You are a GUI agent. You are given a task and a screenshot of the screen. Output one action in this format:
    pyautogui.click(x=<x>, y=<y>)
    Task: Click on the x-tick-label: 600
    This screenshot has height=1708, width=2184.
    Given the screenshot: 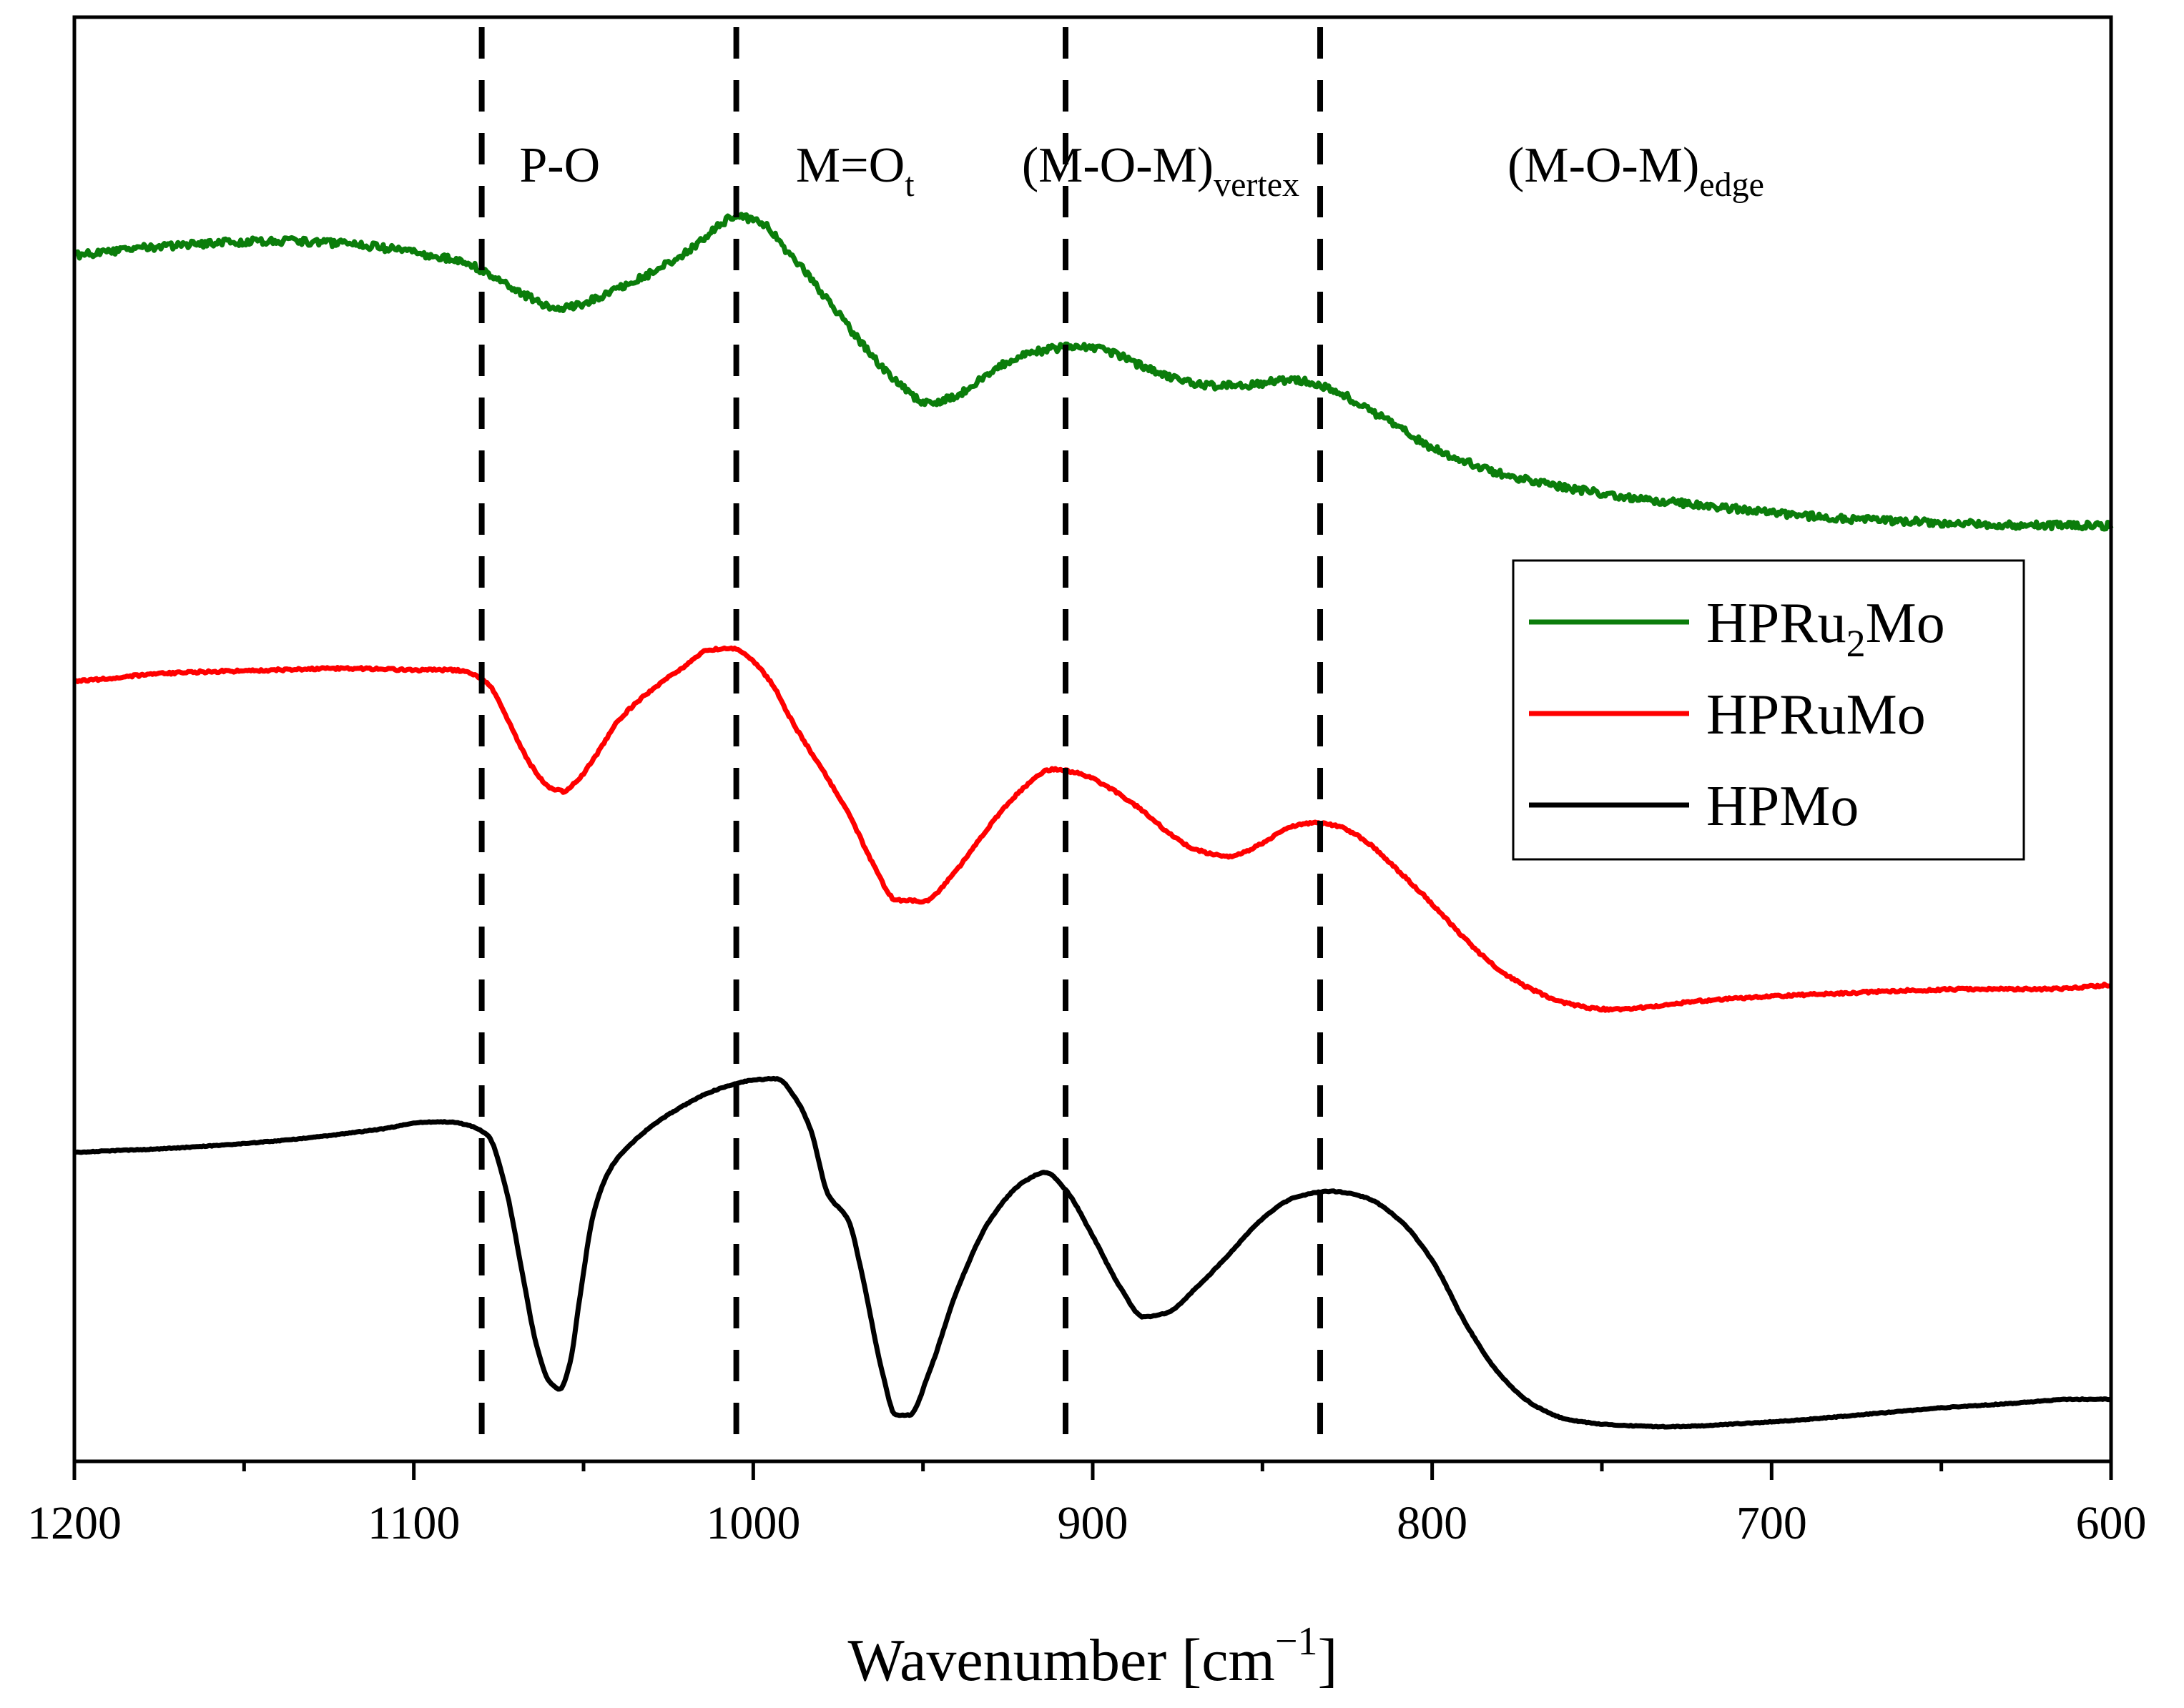 What is the action you would take?
    pyautogui.click(x=2111, y=1523)
    